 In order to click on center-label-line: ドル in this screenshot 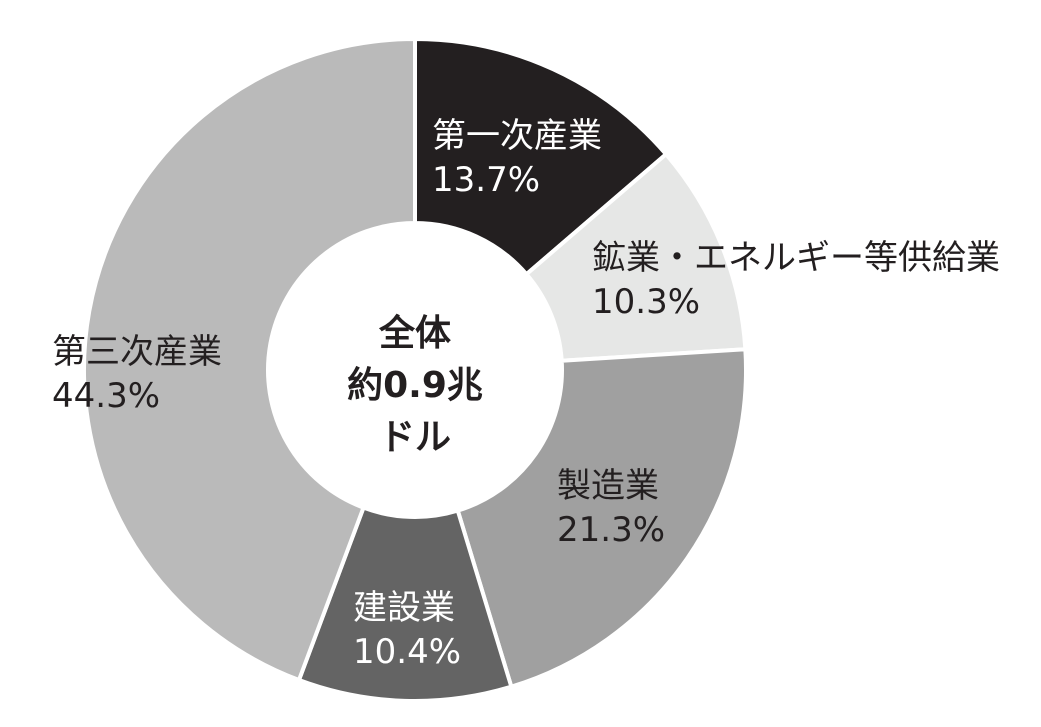, I will do `click(414, 437)`.